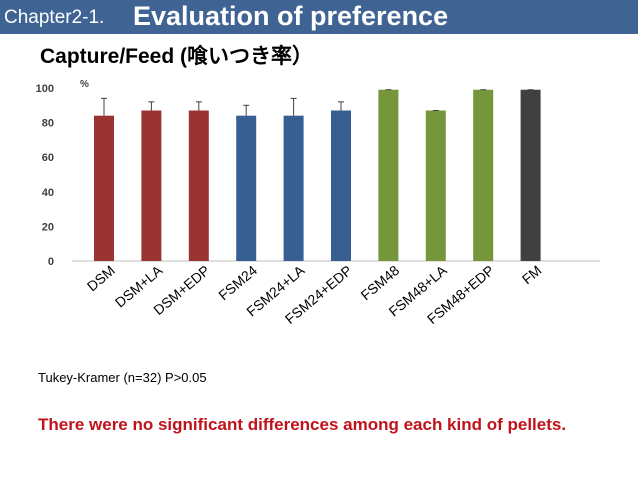 This screenshot has height=479, width=638. Describe the element at coordinates (237, 282) in the screenshot. I see `category-label: FSM24` at that location.